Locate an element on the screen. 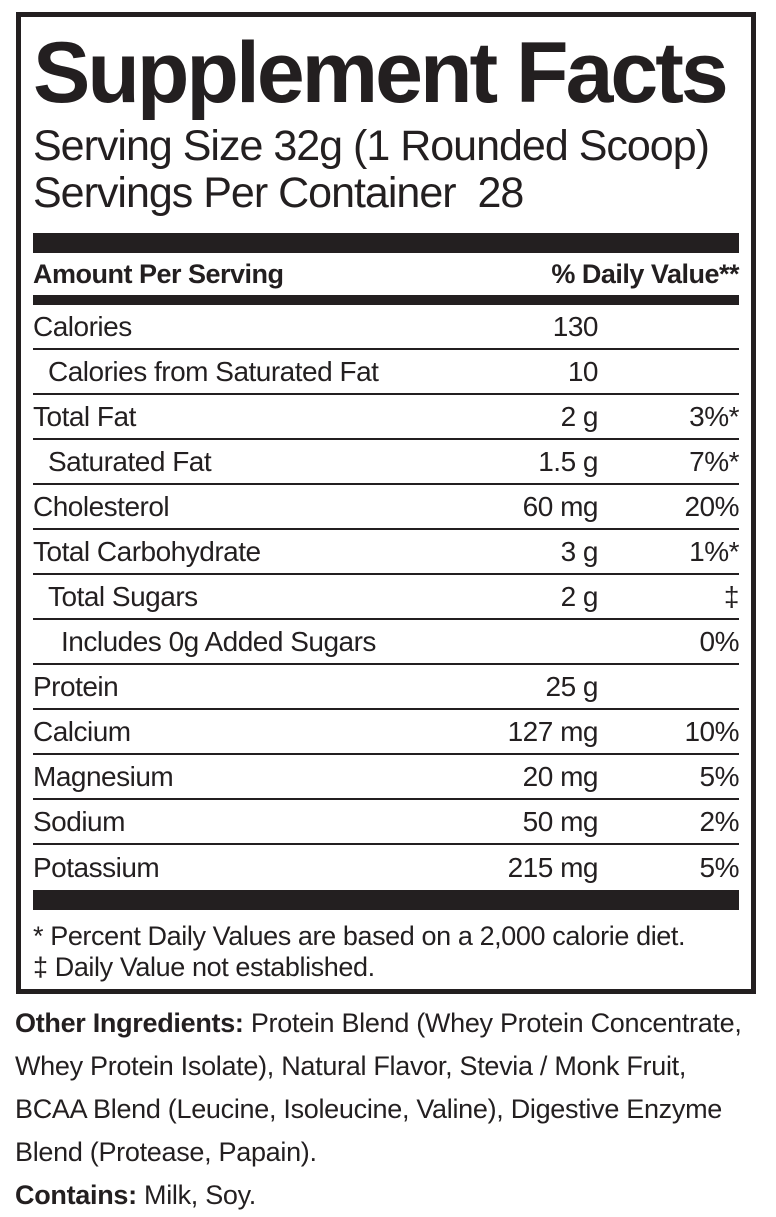 Image resolution: width=776 pixels, height=1217 pixels. nutrient-dv: 1%* is located at coordinates (714, 551).